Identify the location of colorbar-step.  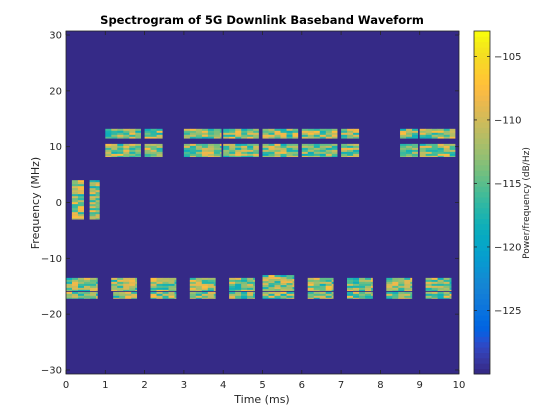
(482, 221).